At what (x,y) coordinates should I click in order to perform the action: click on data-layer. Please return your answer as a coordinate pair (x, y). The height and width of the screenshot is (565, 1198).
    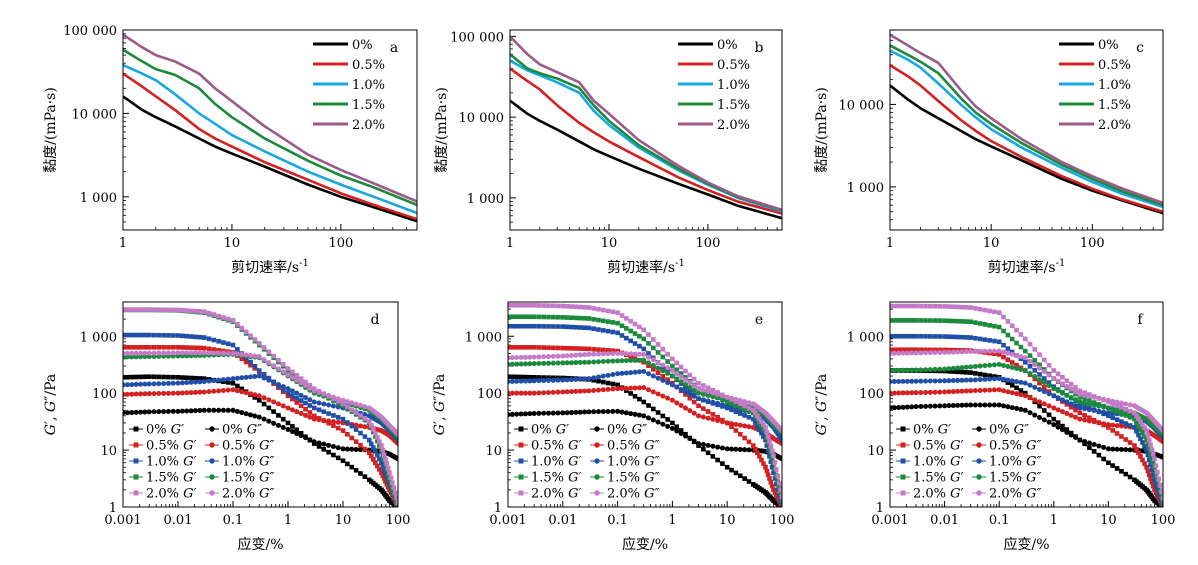
    Looking at the image, I should click on (1026, 405).